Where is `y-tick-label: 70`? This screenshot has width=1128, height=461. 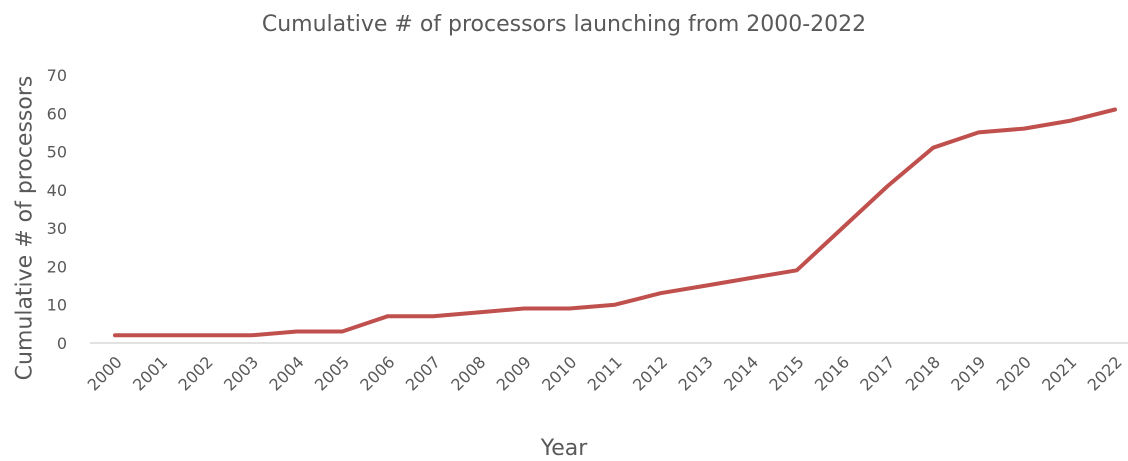
y-tick-label: 70 is located at coordinates (57, 75).